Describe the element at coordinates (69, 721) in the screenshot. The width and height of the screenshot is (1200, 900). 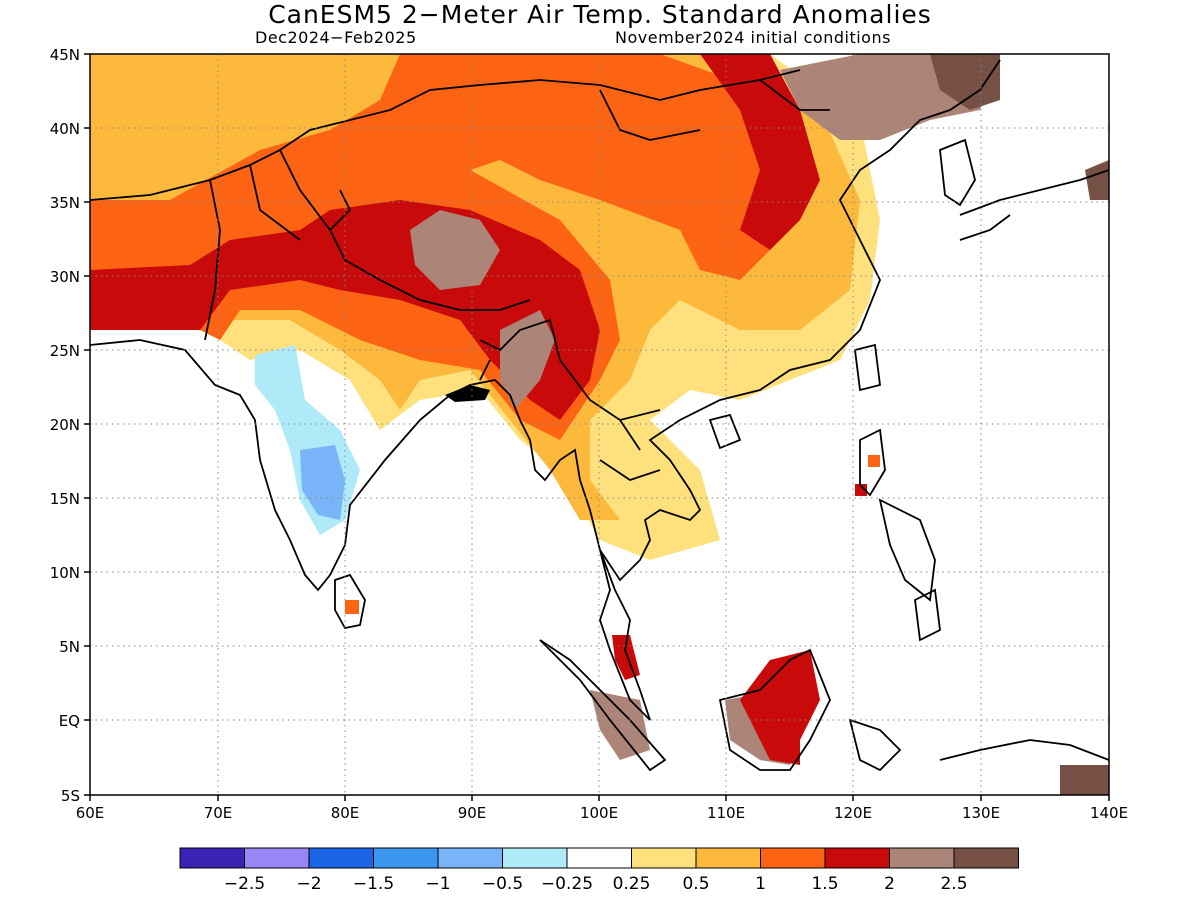
I see `lat-tick-label: EQ` at that location.